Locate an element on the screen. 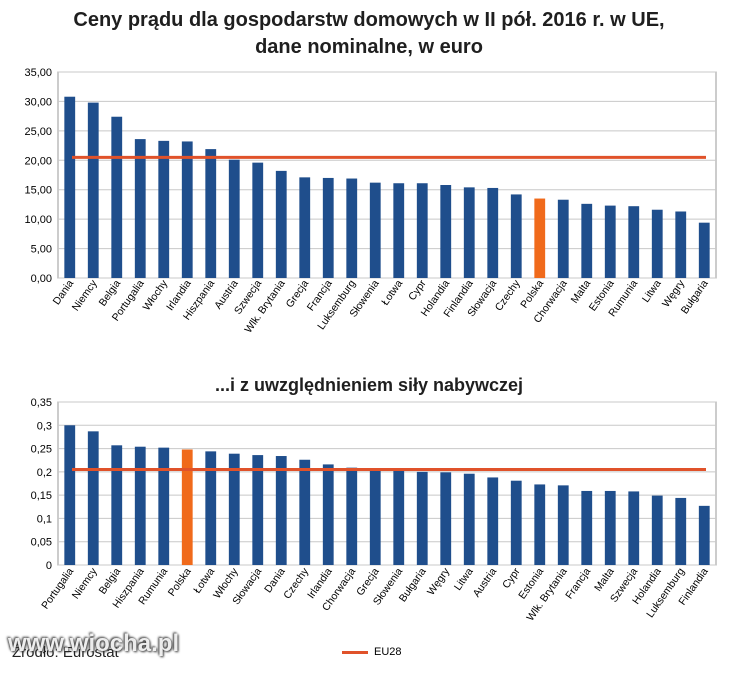  chart-title-1-line-2: dane nominalne, w euro is located at coordinates (369, 47).